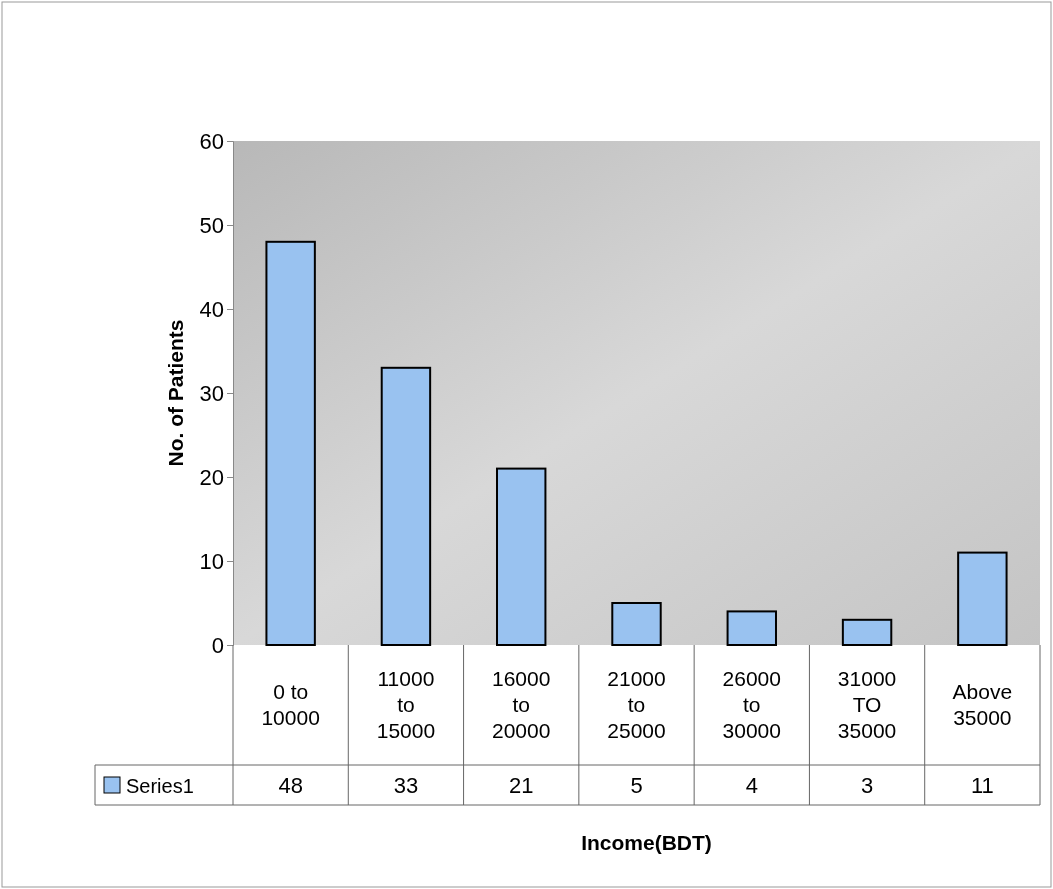 Image resolution: width=1053 pixels, height=889 pixels. I want to click on data-label: 11, so click(982, 785).